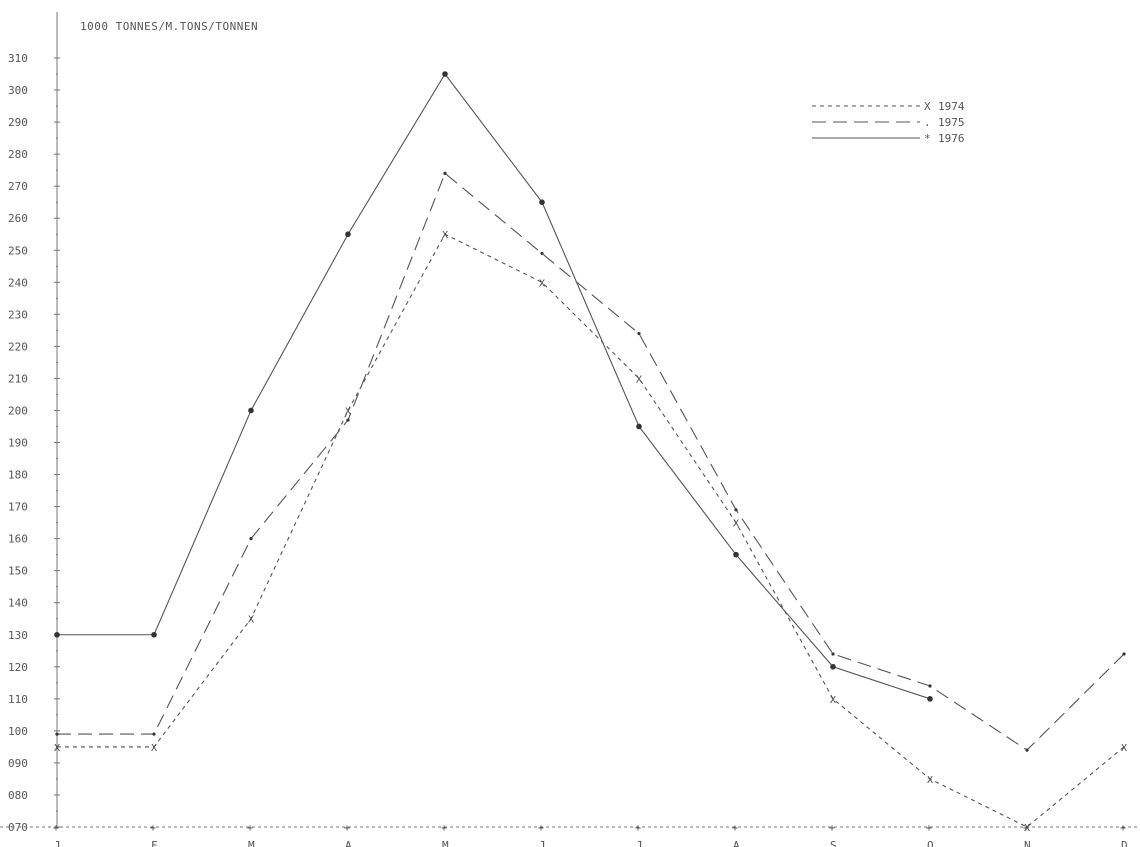 The width and height of the screenshot is (1140, 847). Describe the element at coordinates (927, 138) in the screenshot. I see `legend-marker-1976: *` at that location.